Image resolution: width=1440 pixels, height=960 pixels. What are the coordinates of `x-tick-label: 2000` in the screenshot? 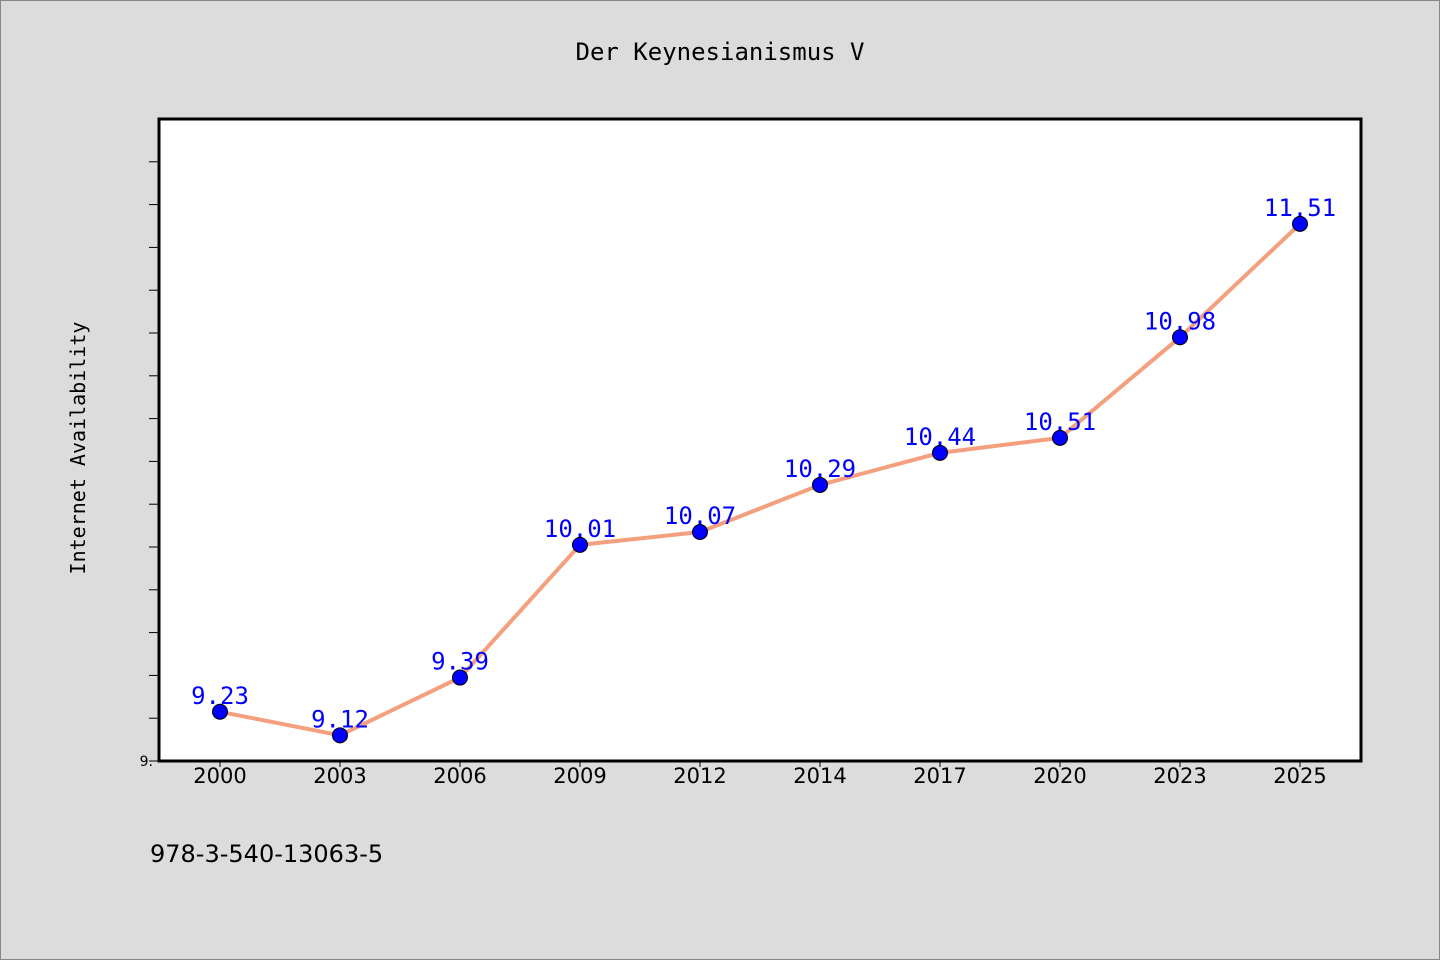 It's located at (219, 776).